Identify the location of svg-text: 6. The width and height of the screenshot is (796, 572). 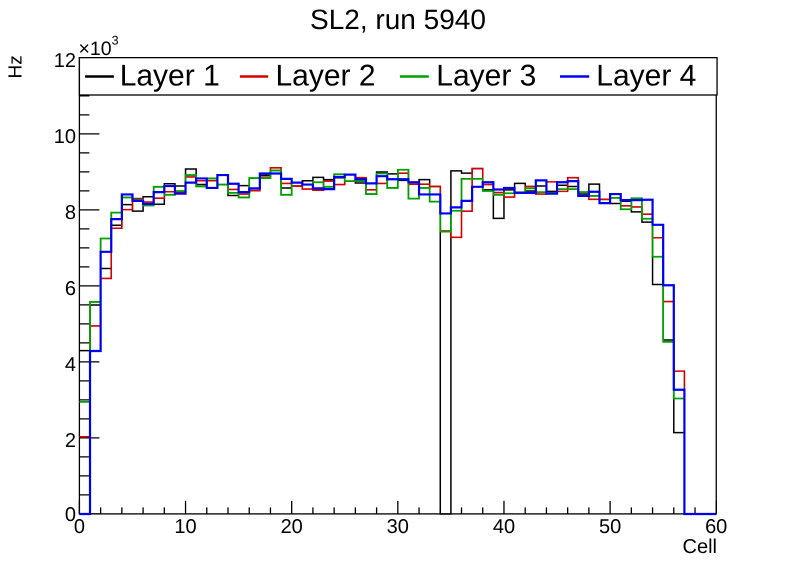
(70, 289).